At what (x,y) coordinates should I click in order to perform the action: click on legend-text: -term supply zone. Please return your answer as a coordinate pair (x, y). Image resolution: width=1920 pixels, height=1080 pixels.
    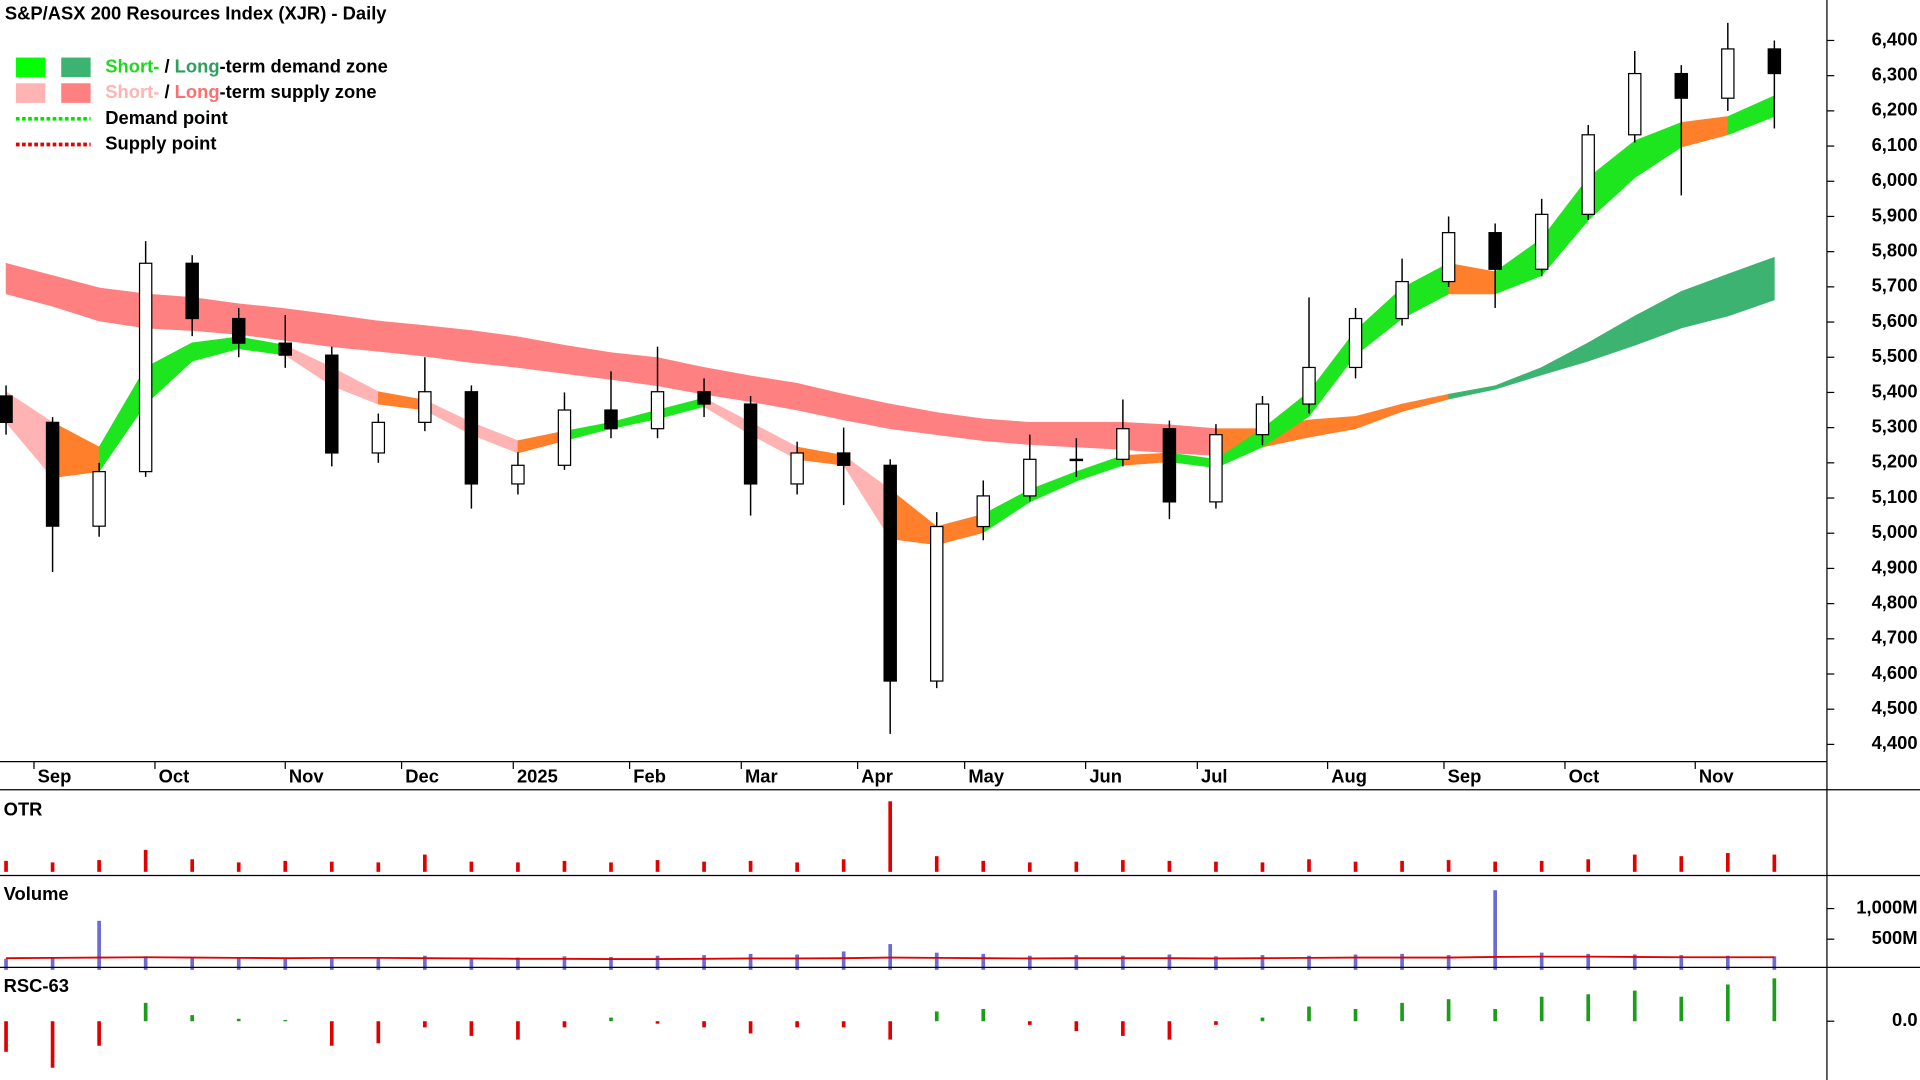
    Looking at the image, I should click on (298, 91).